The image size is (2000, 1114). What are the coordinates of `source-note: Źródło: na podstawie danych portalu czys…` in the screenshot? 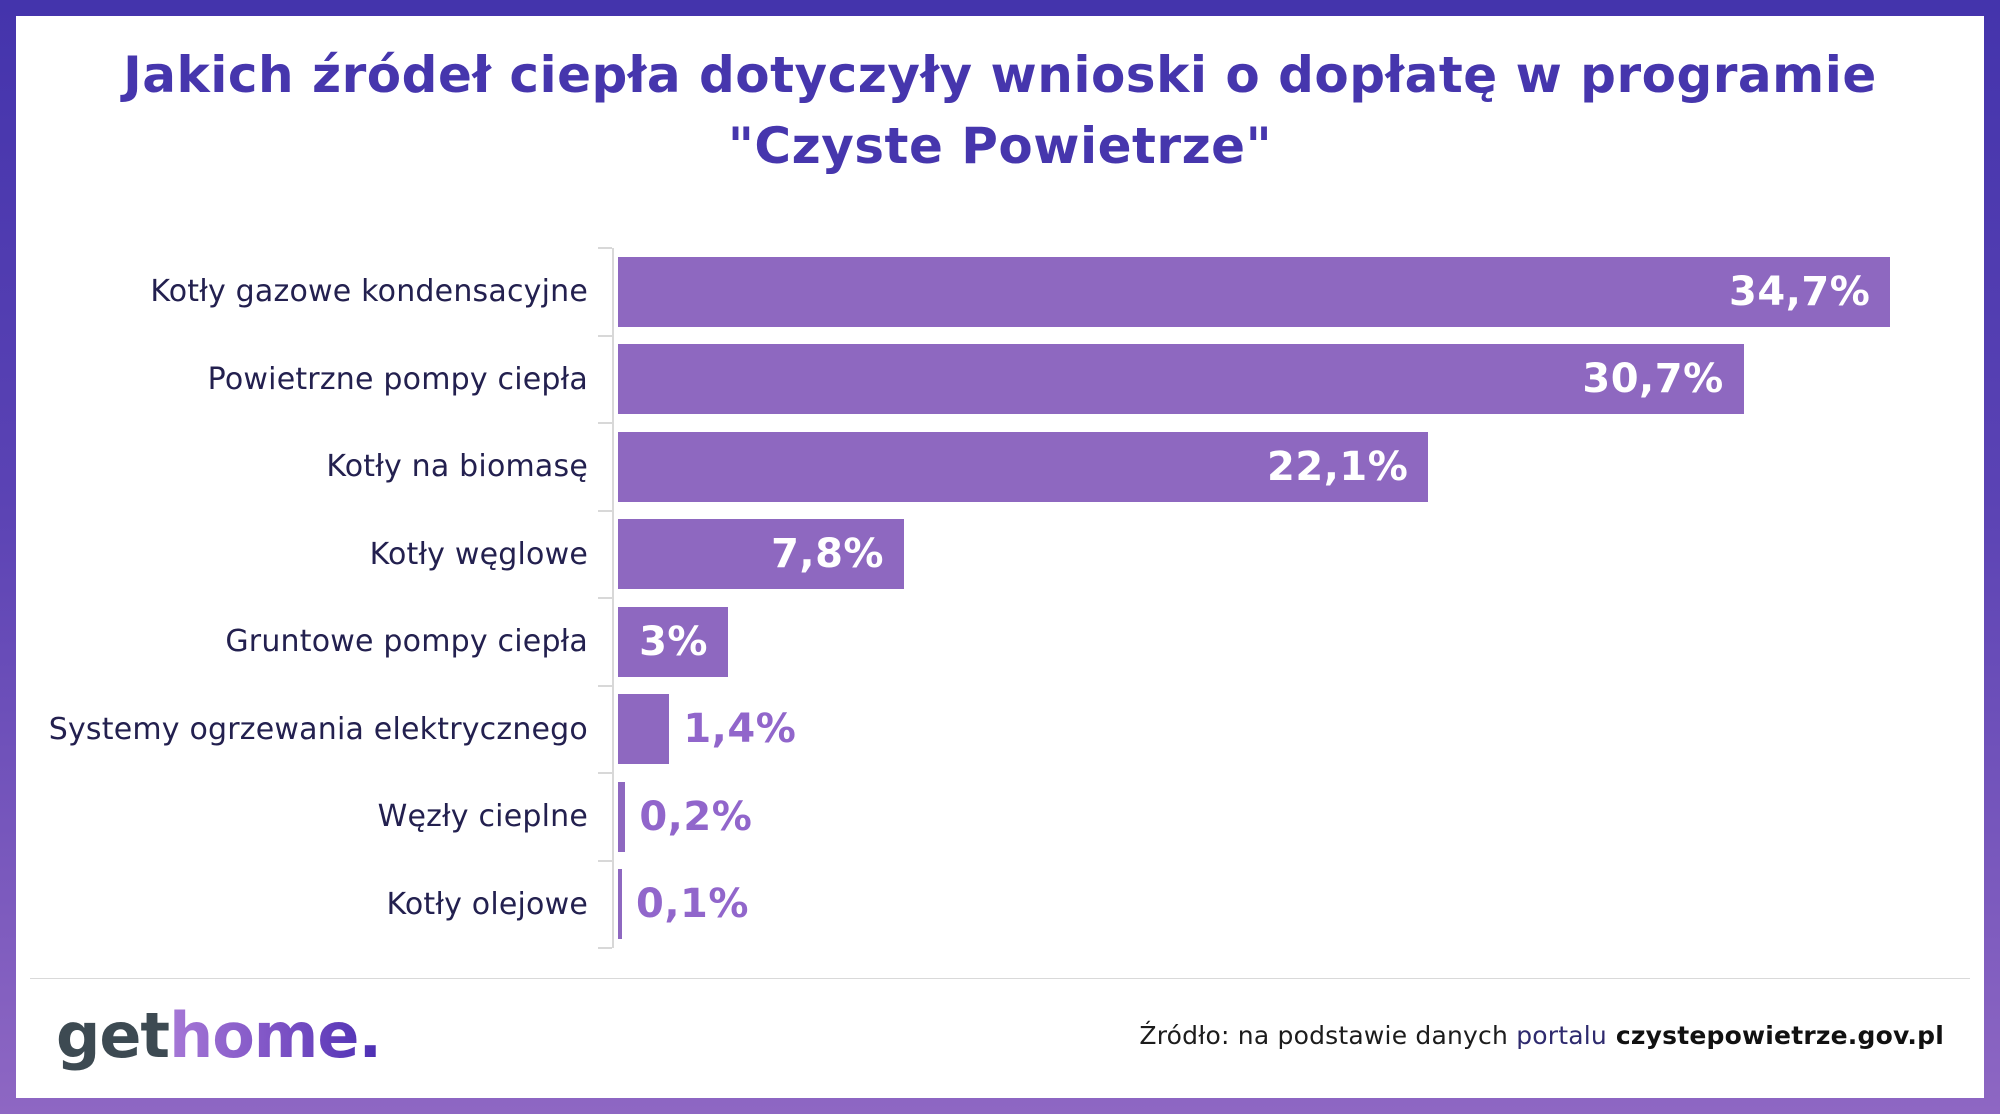 It's located at (1541, 1035).